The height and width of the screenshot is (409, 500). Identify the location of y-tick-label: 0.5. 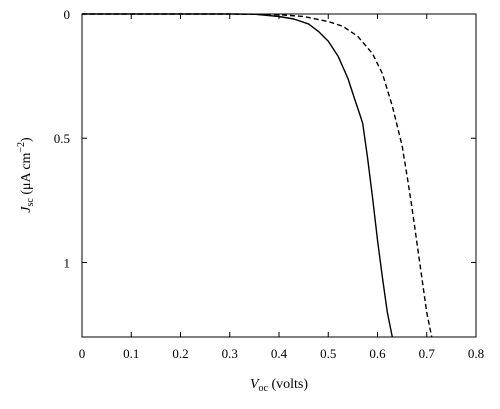
(62, 138).